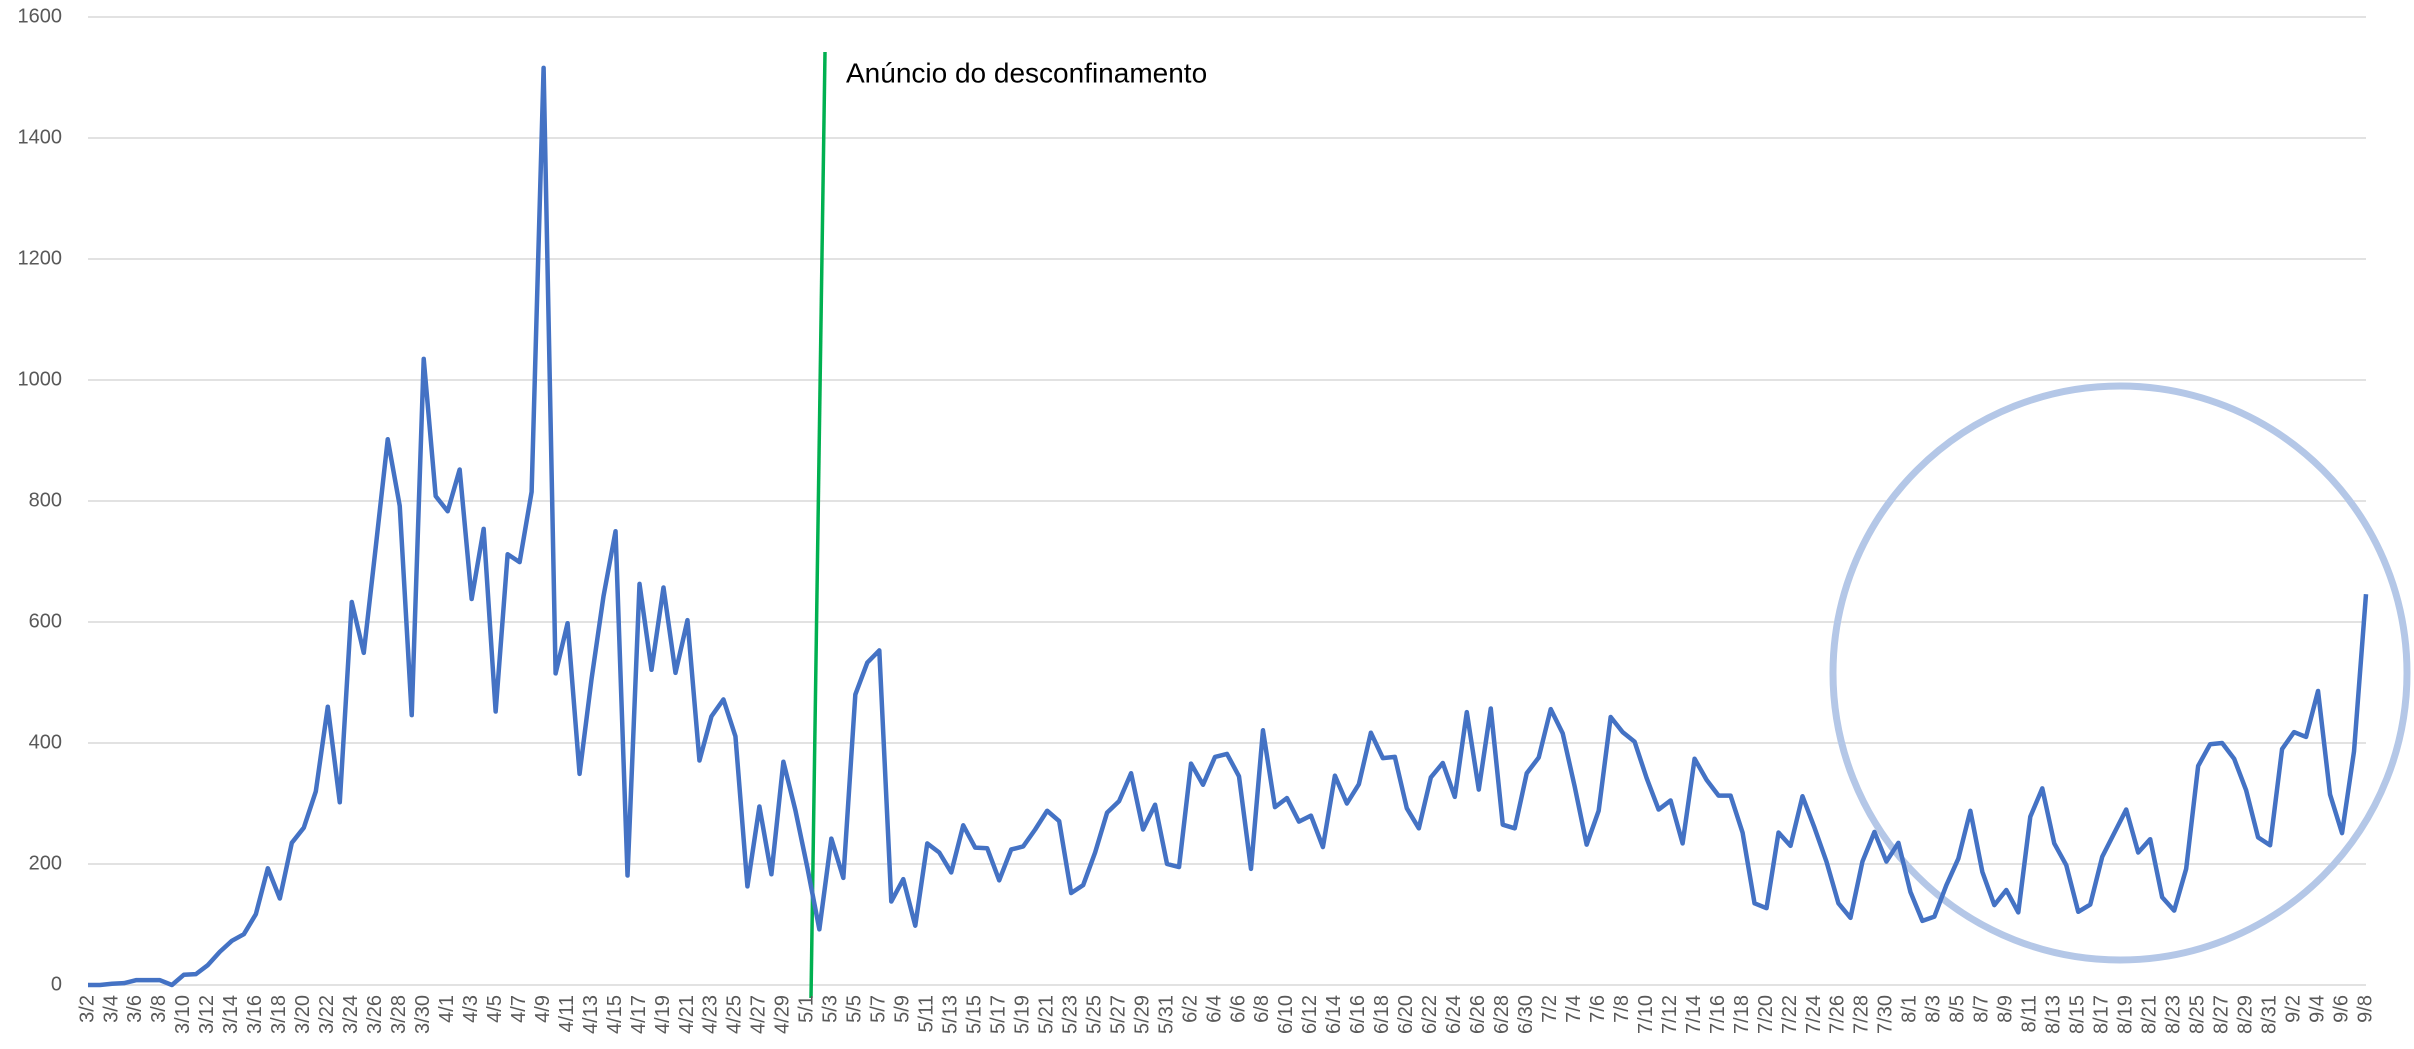  I want to click on y-tick-label: 600, so click(45, 621).